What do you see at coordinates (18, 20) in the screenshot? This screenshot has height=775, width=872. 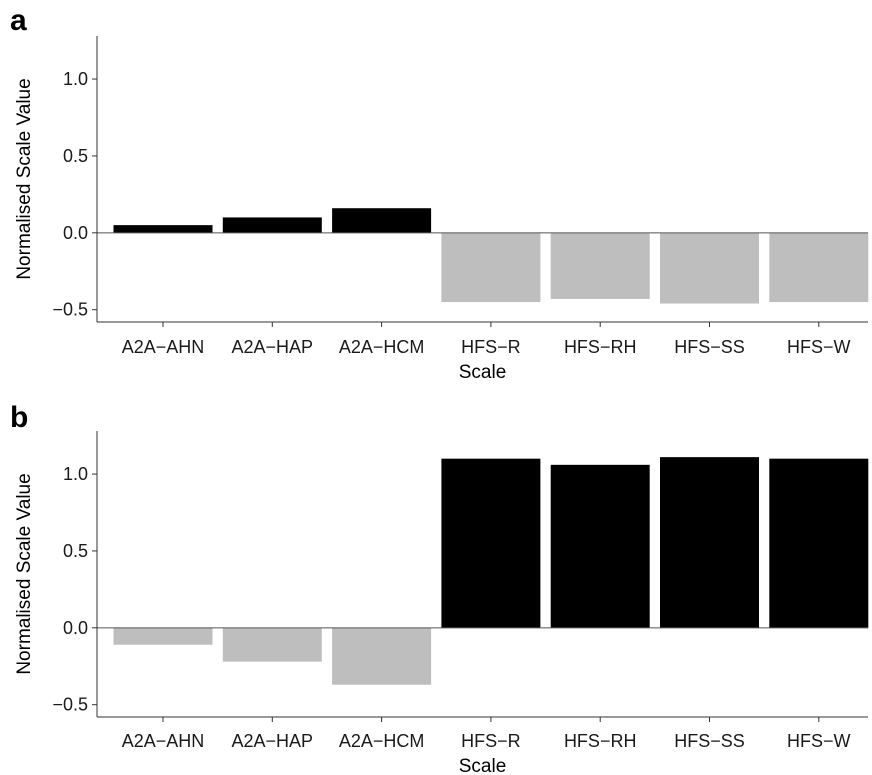 I see `panel-label: a` at bounding box center [18, 20].